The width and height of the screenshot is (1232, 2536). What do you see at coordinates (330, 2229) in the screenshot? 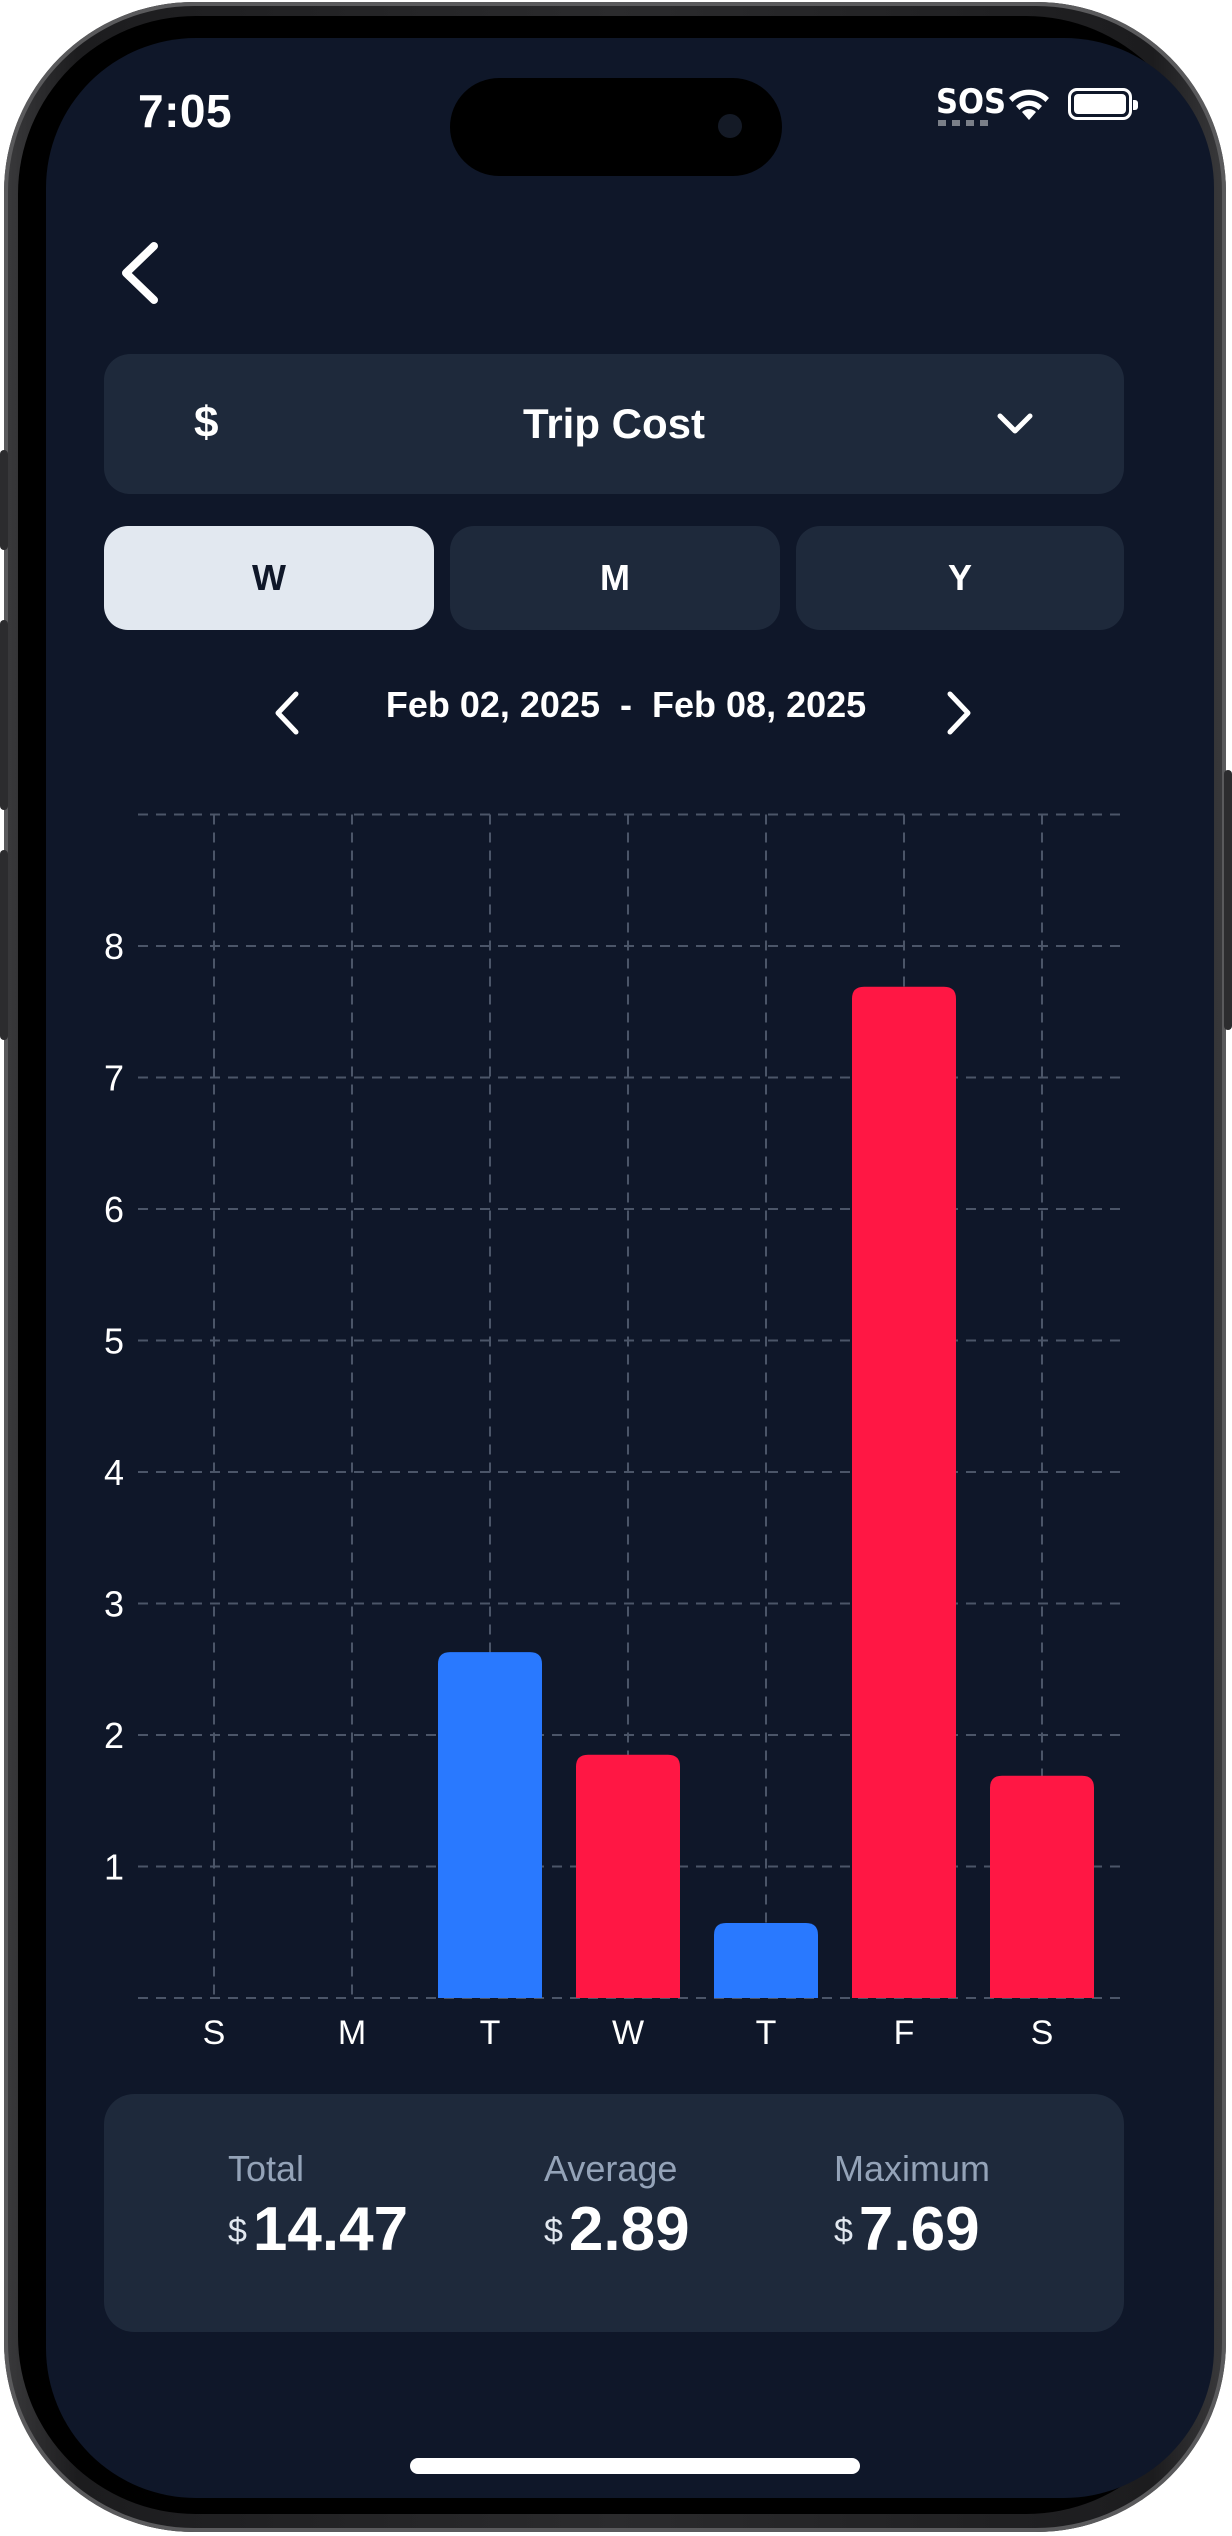
I see `stat-total-value: 14.47` at bounding box center [330, 2229].